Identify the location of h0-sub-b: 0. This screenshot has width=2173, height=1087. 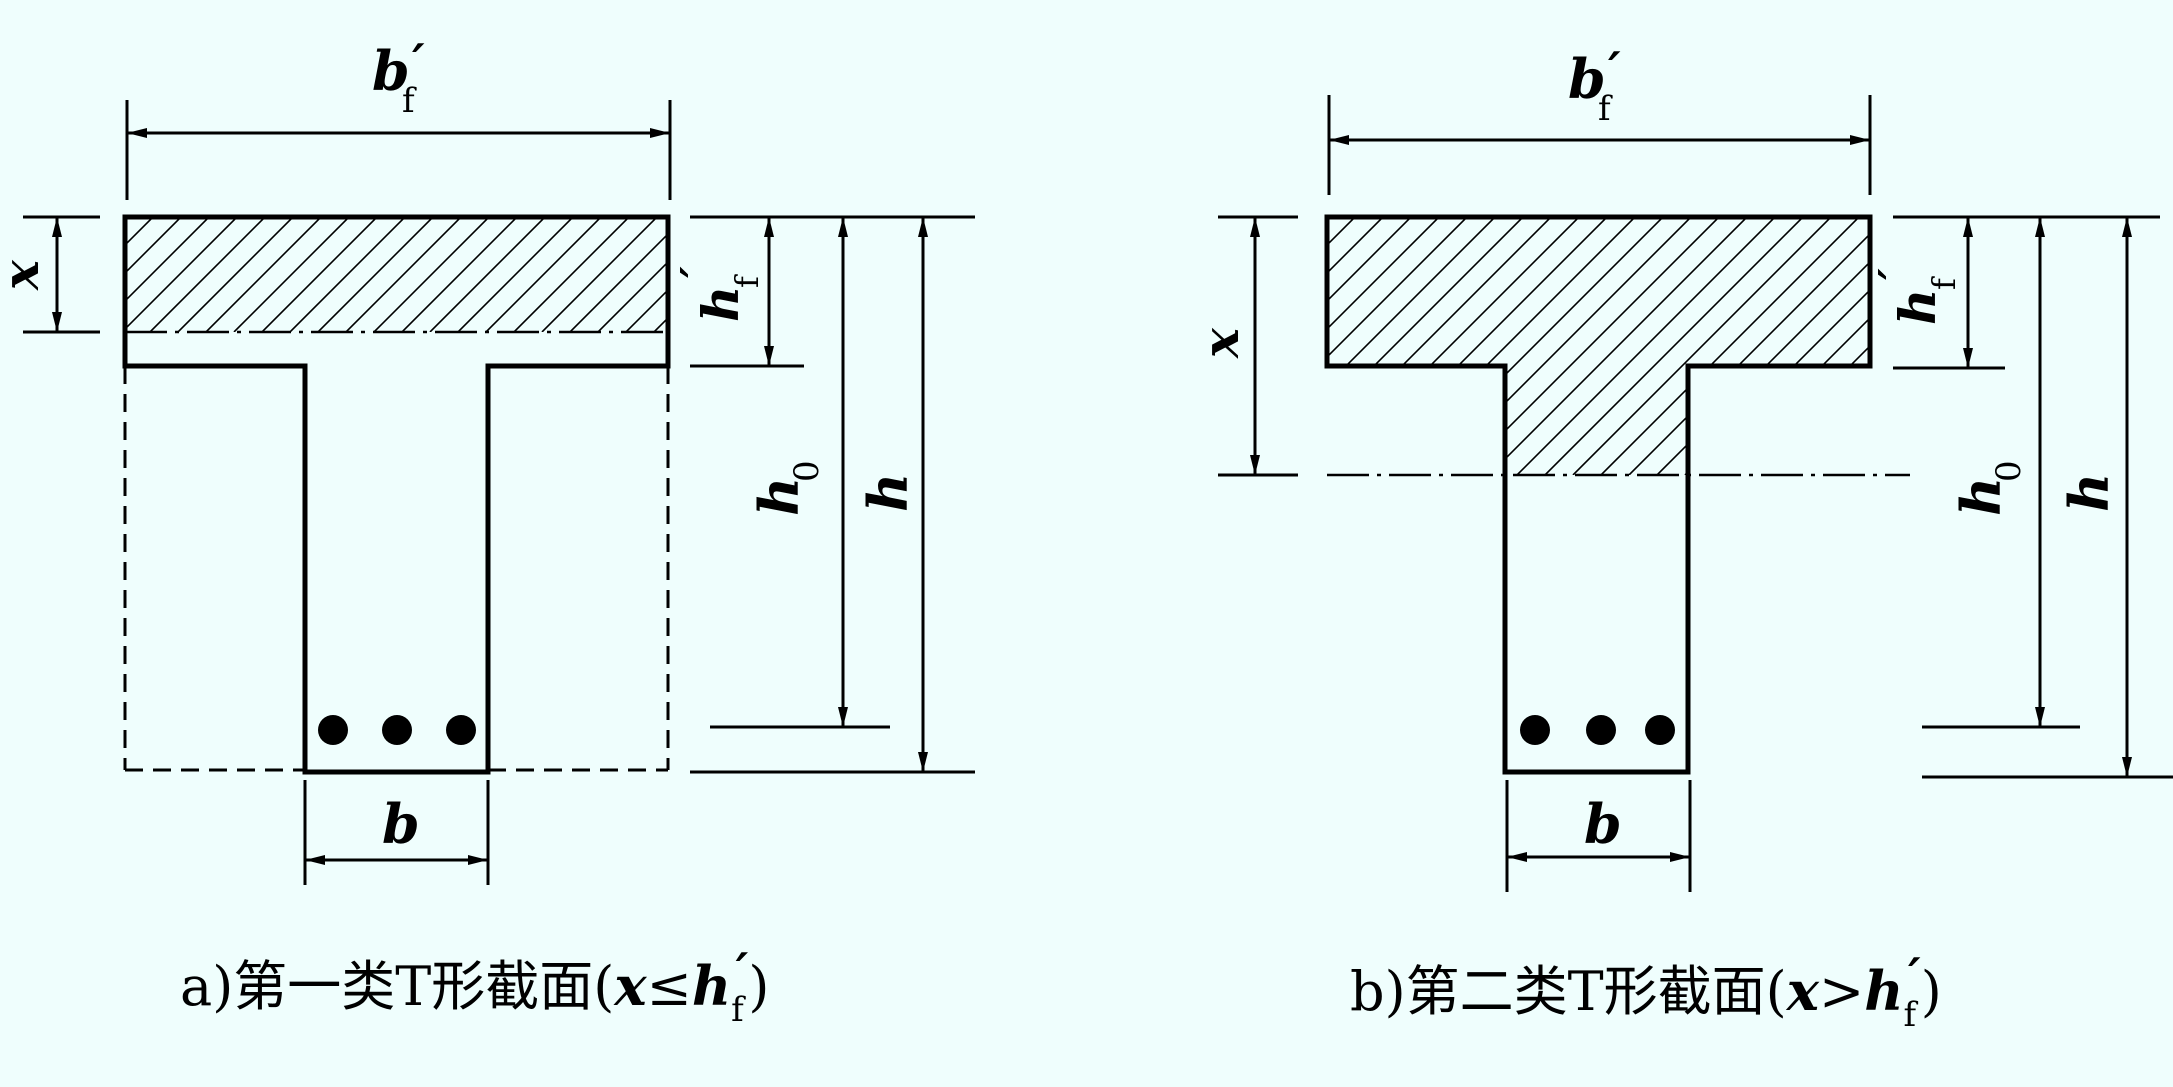
(2009, 471).